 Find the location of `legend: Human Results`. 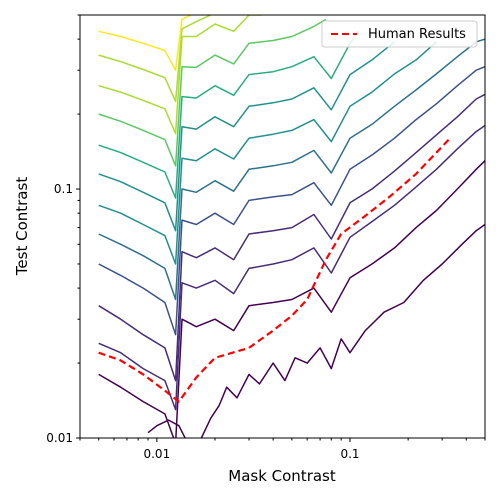

legend: Human Results is located at coordinates (399, 34).